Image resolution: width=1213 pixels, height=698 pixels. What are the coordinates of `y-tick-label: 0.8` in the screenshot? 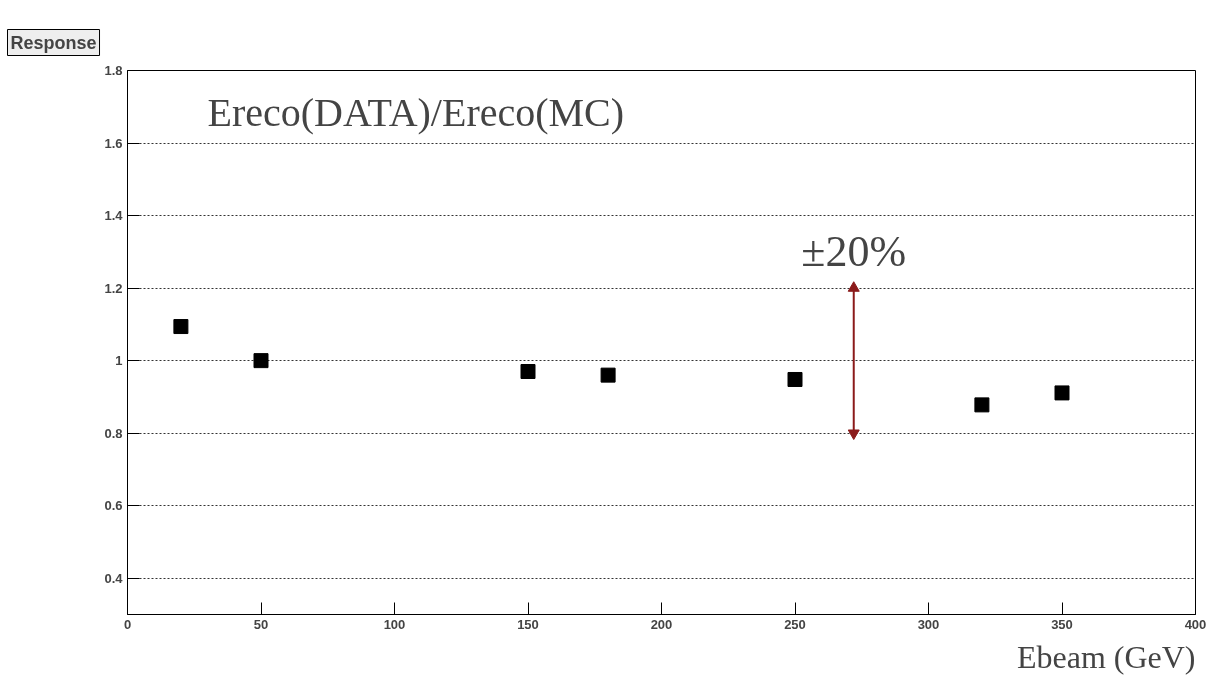 It's located at (113, 433).